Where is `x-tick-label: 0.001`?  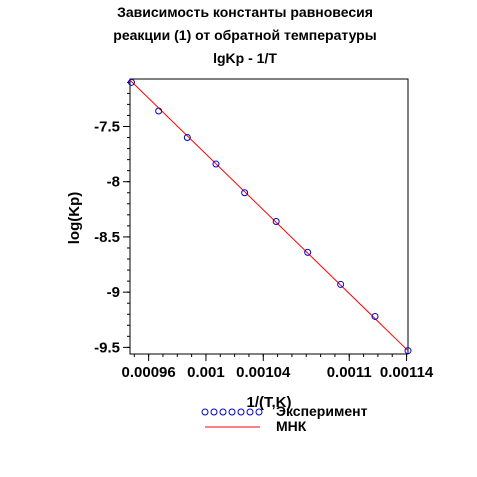
x-tick-label: 0.001 is located at coordinates (206, 372).